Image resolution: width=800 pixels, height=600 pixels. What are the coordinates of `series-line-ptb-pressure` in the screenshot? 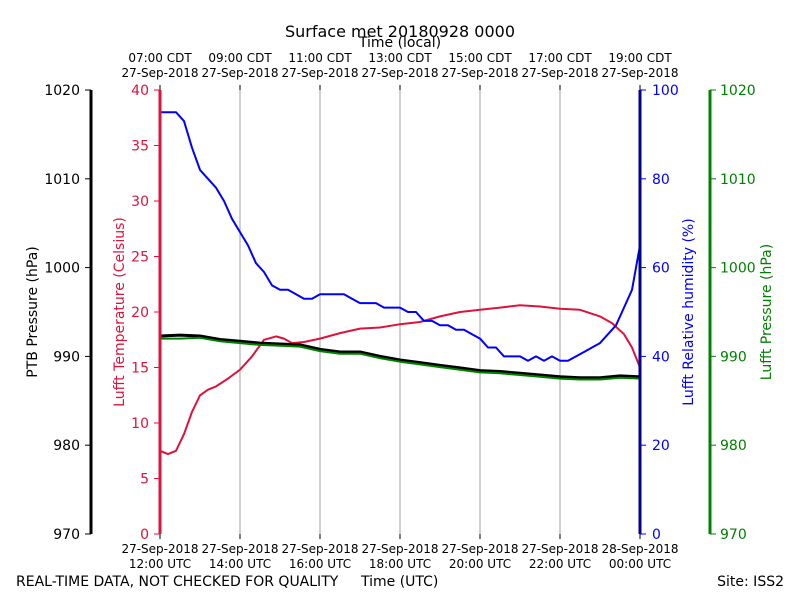 It's located at (400, 356).